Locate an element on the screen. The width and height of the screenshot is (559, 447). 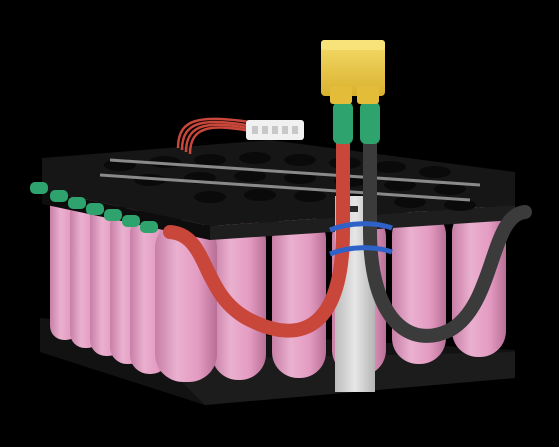
main-connector is located at coordinates (353, 72).